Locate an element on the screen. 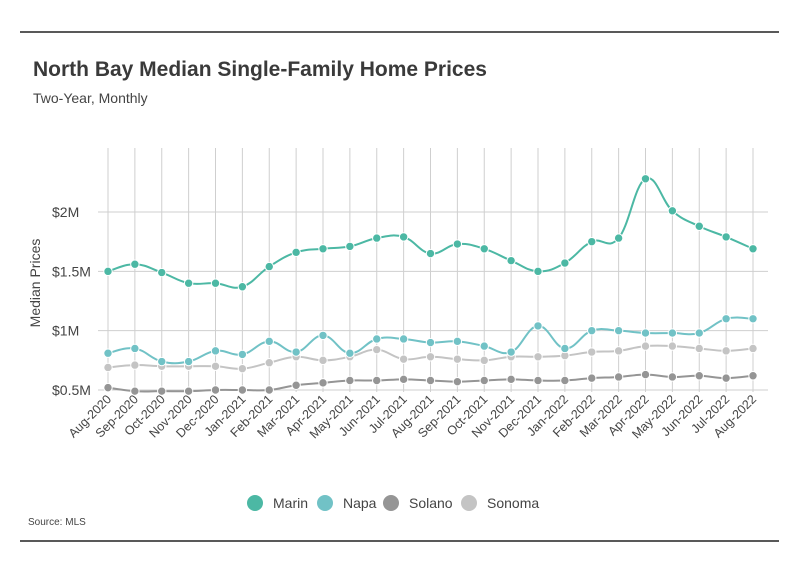 The height and width of the screenshot is (575, 799). series-solano is located at coordinates (430, 382).